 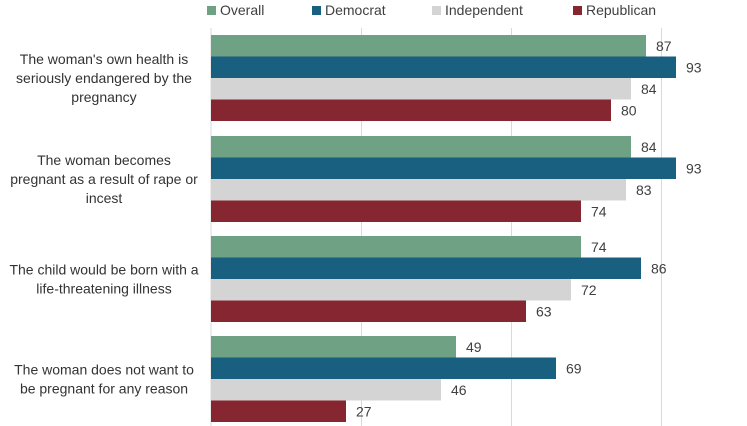 What do you see at coordinates (364, 411) in the screenshot?
I see `data-label: 27` at bounding box center [364, 411].